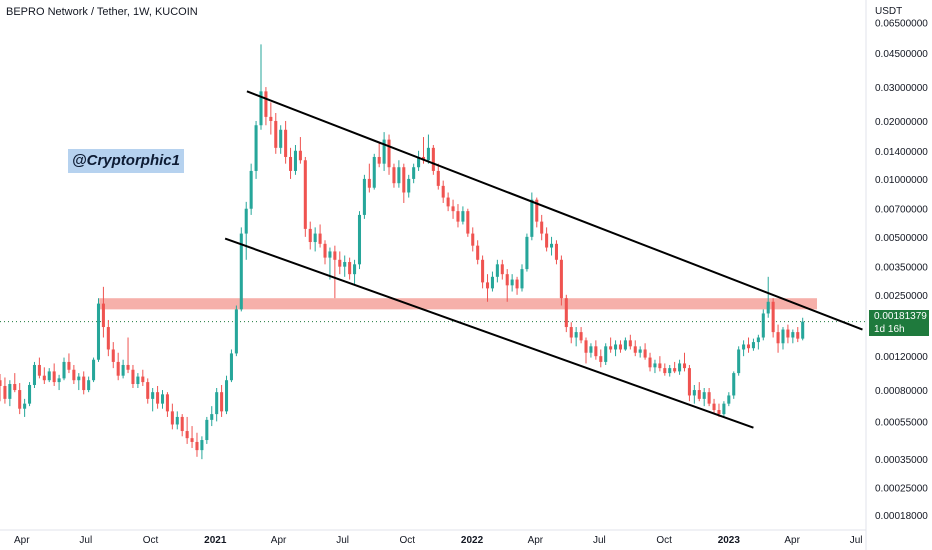  I want to click on author-watermark: @Cryptorphic1, so click(126, 161).